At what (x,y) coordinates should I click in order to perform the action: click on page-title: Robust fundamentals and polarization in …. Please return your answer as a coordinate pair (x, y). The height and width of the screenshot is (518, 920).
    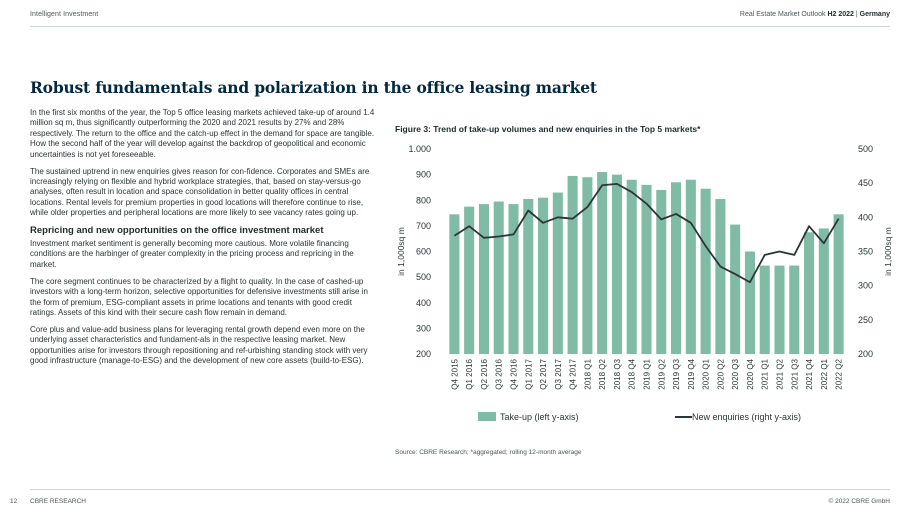
    Looking at the image, I should click on (313, 87).